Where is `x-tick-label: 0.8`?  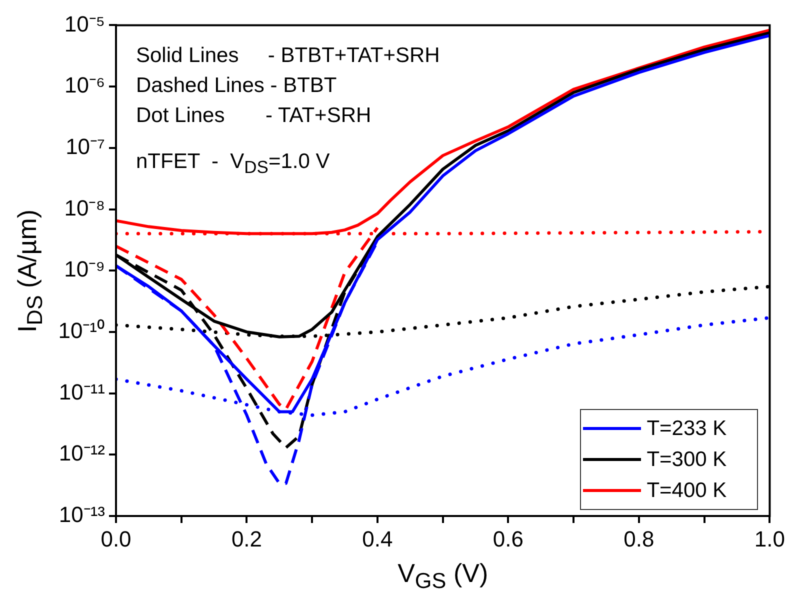 x-tick-label: 0.8 is located at coordinates (639, 539).